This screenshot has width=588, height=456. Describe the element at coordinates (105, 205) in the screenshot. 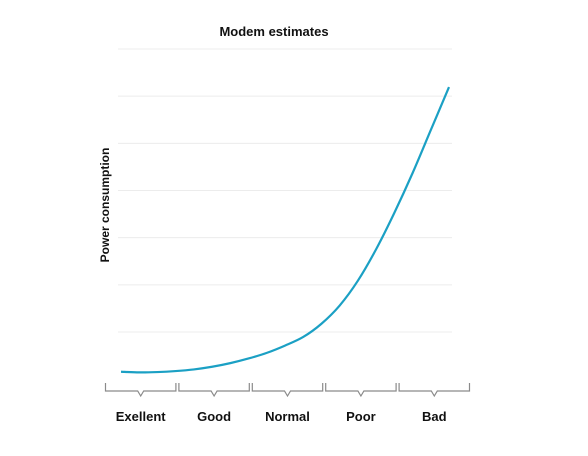

I see `y-axis-label: Power consumption` at that location.